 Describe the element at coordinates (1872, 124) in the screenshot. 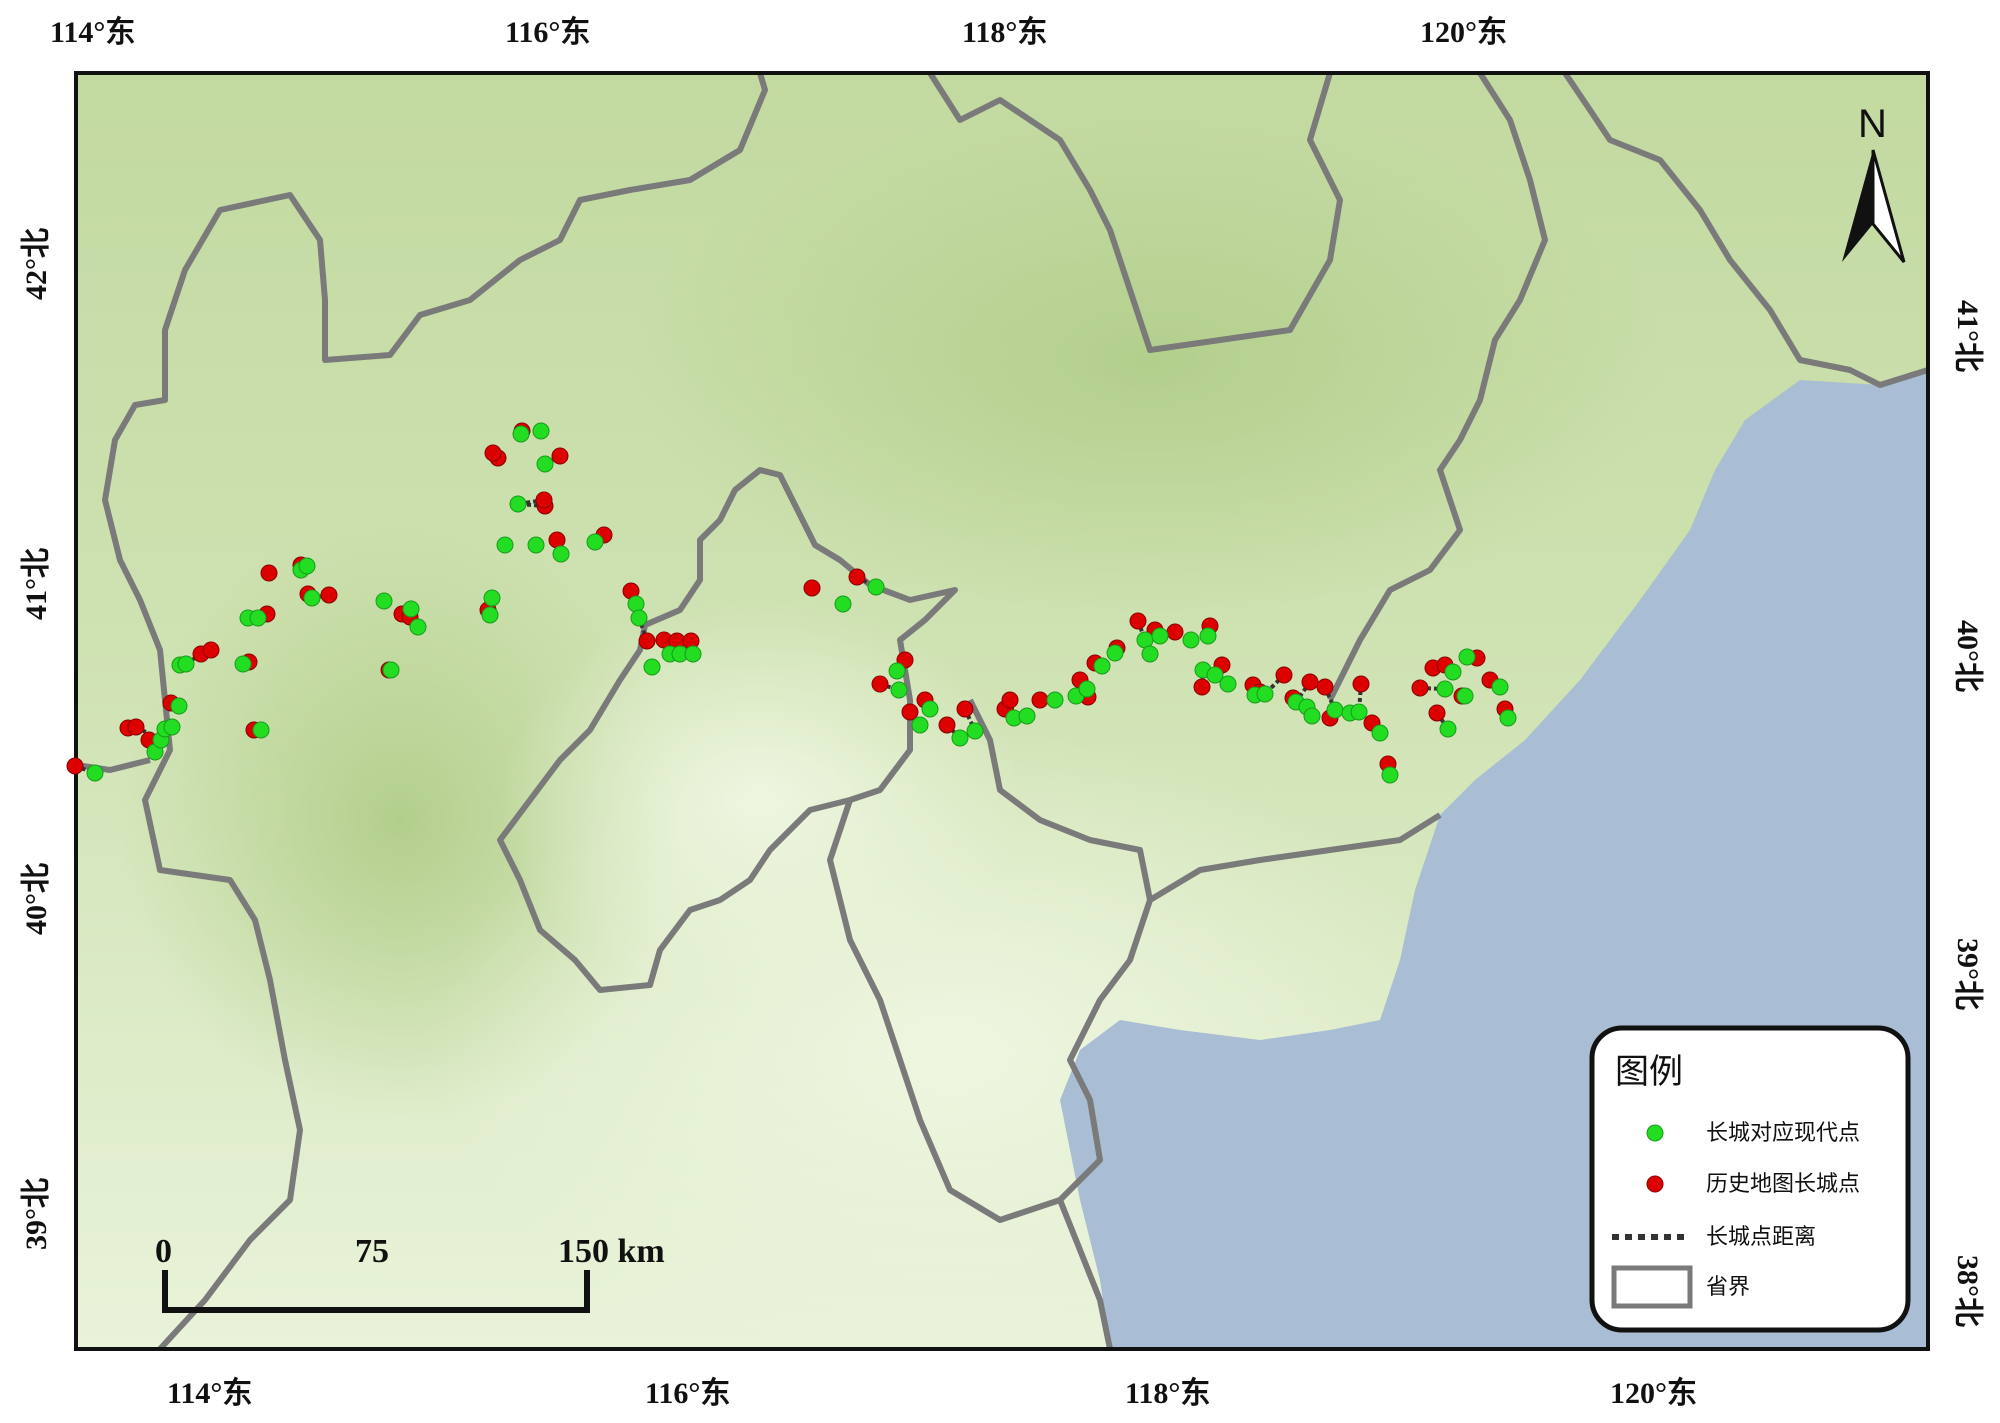

I see `north-label: N` at that location.